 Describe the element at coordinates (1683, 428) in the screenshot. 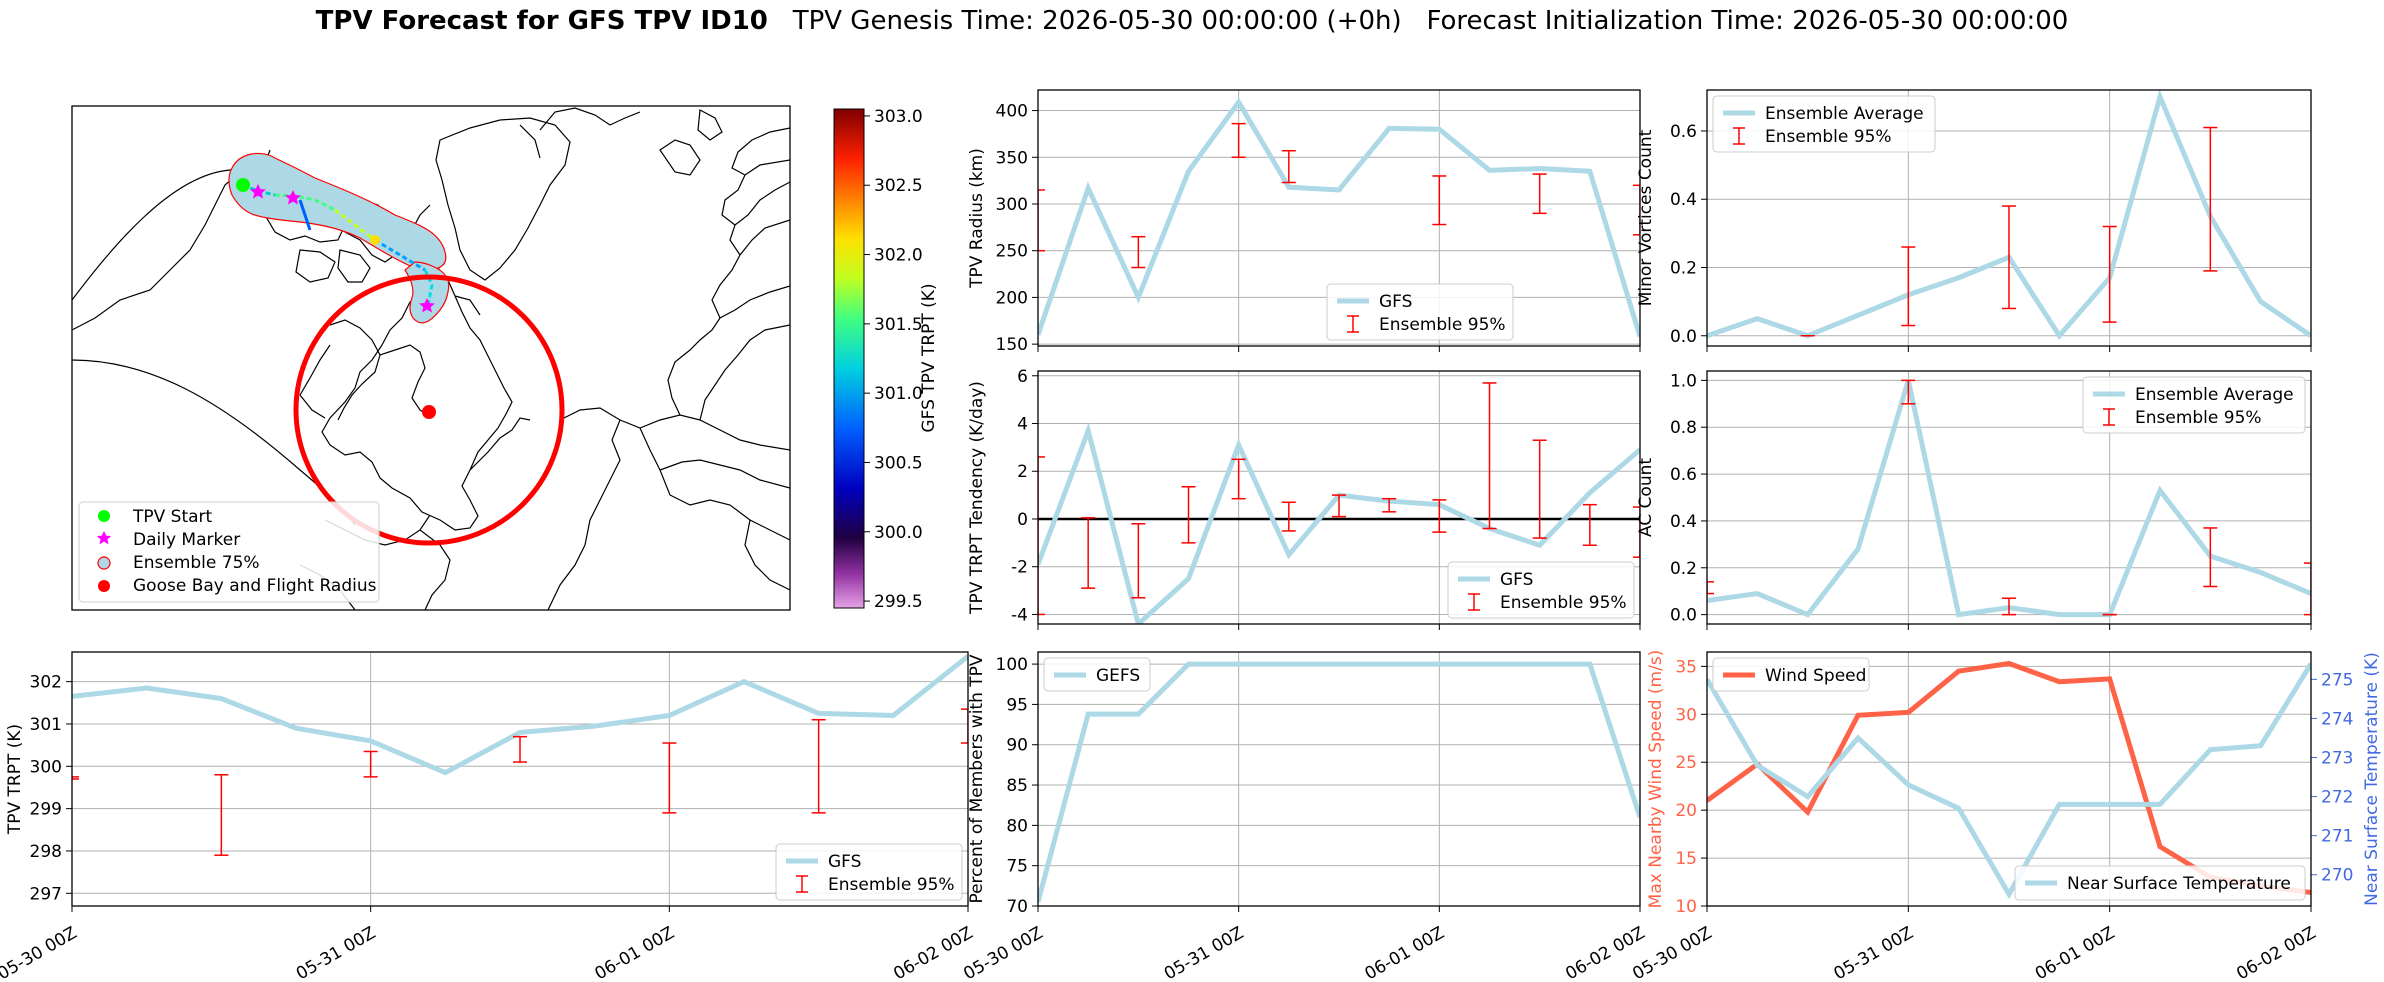

I see `y-tick-label: 0.8` at that location.